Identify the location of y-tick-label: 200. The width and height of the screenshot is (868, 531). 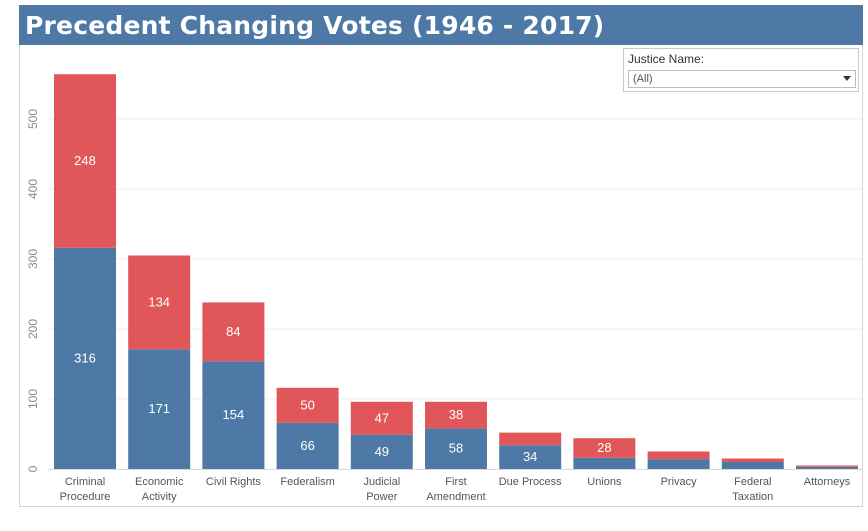
(33, 329).